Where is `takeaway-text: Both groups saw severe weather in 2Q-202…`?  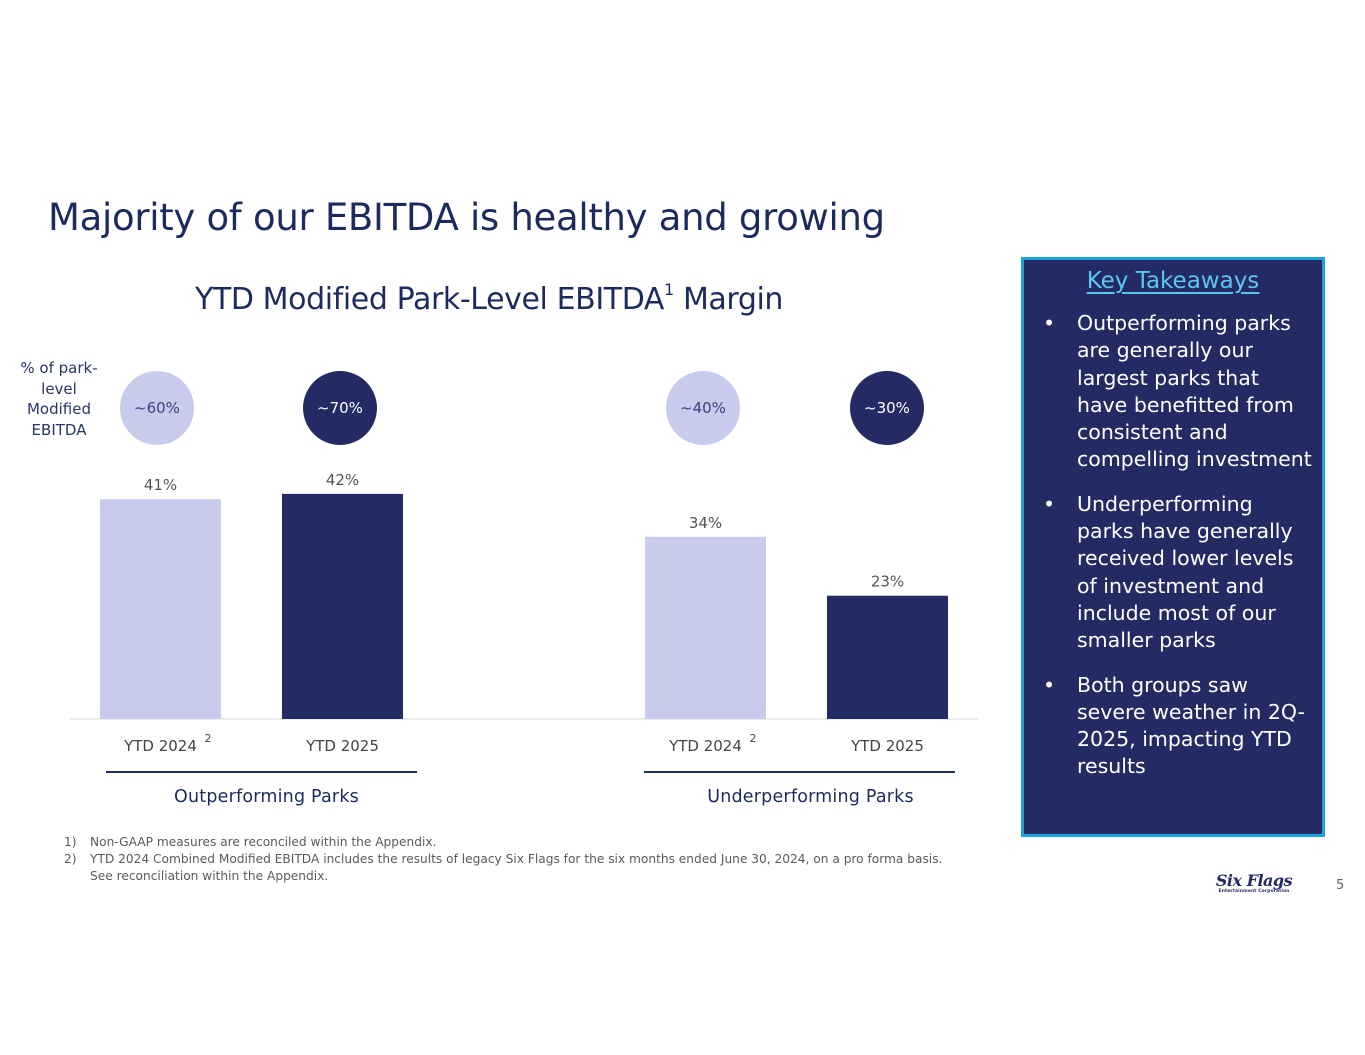
takeaway-text: Both groups saw severe weather in 2Q-202… is located at coordinates (1191, 725).